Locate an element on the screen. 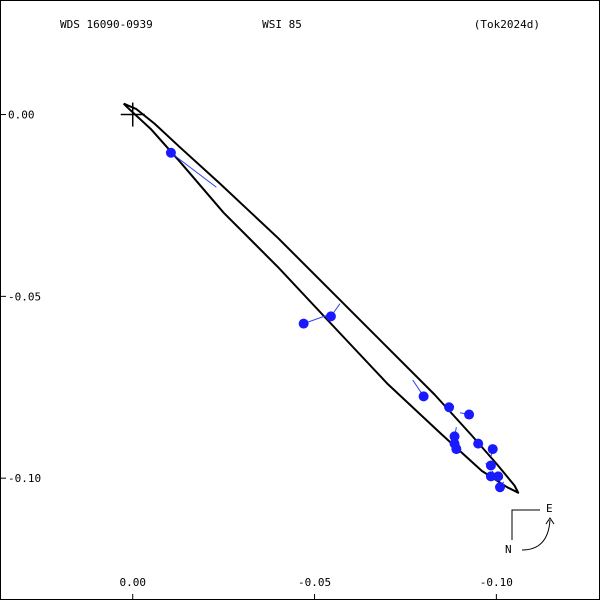 The image size is (600, 600). x-tick-label-1: -0.05 is located at coordinates (314, 582).